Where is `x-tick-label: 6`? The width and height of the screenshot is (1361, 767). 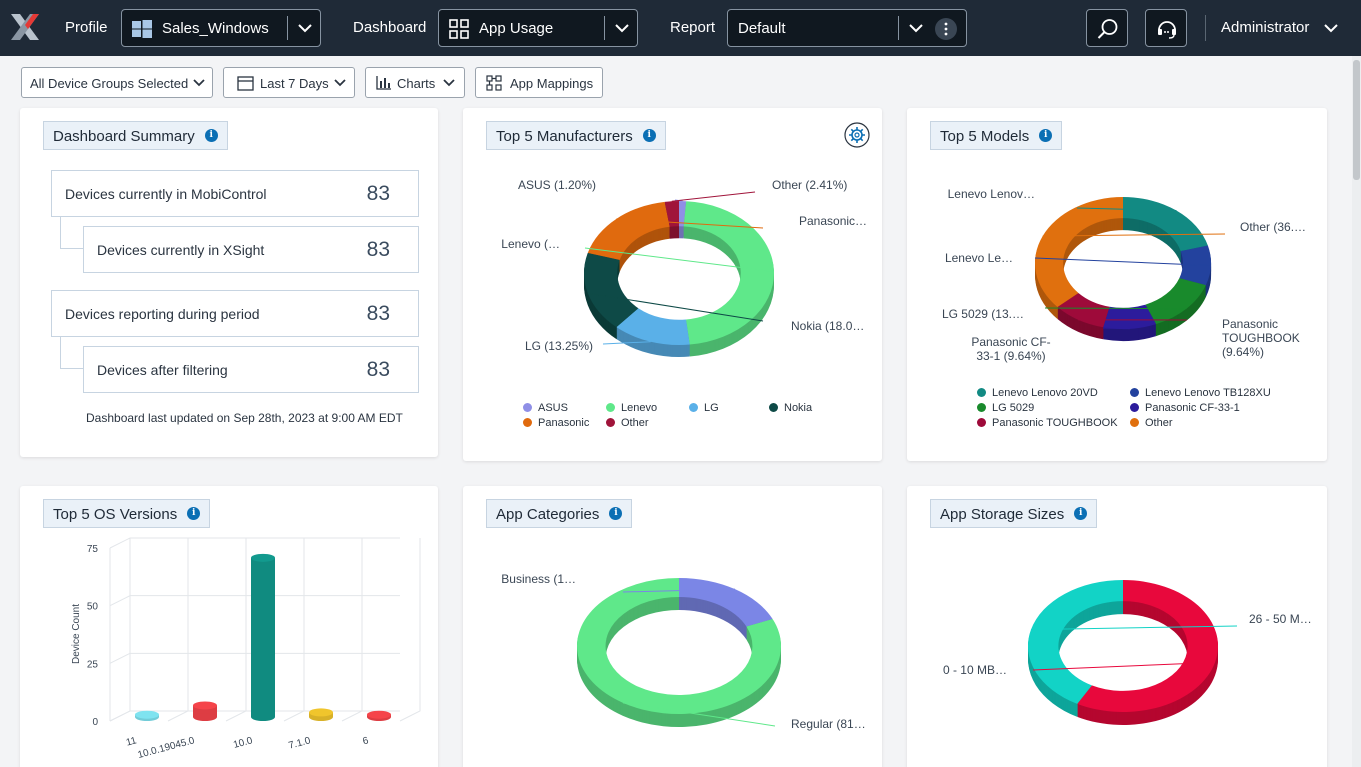
x-tick-label: 6 is located at coordinates (366, 741).